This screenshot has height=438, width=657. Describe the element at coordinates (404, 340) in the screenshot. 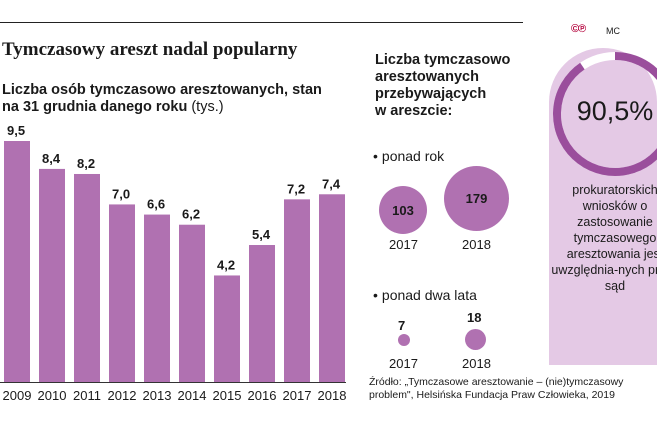

I see `bubble-2017-over-two-years` at that location.